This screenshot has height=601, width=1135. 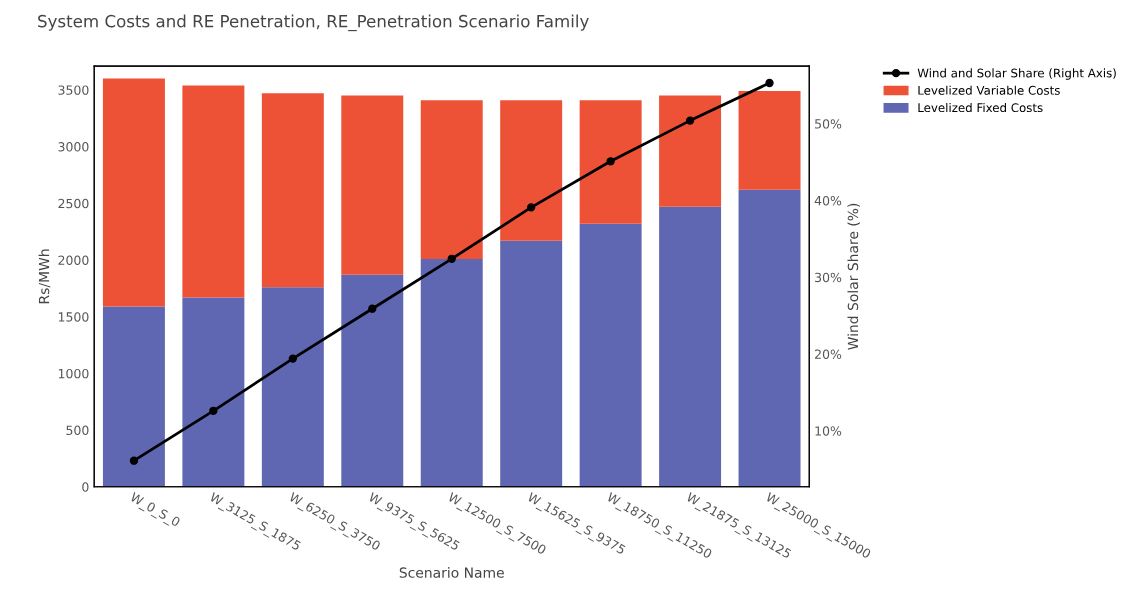 I want to click on legend-label: Wind and Solar Share (Right Axis), so click(x=1016, y=74).